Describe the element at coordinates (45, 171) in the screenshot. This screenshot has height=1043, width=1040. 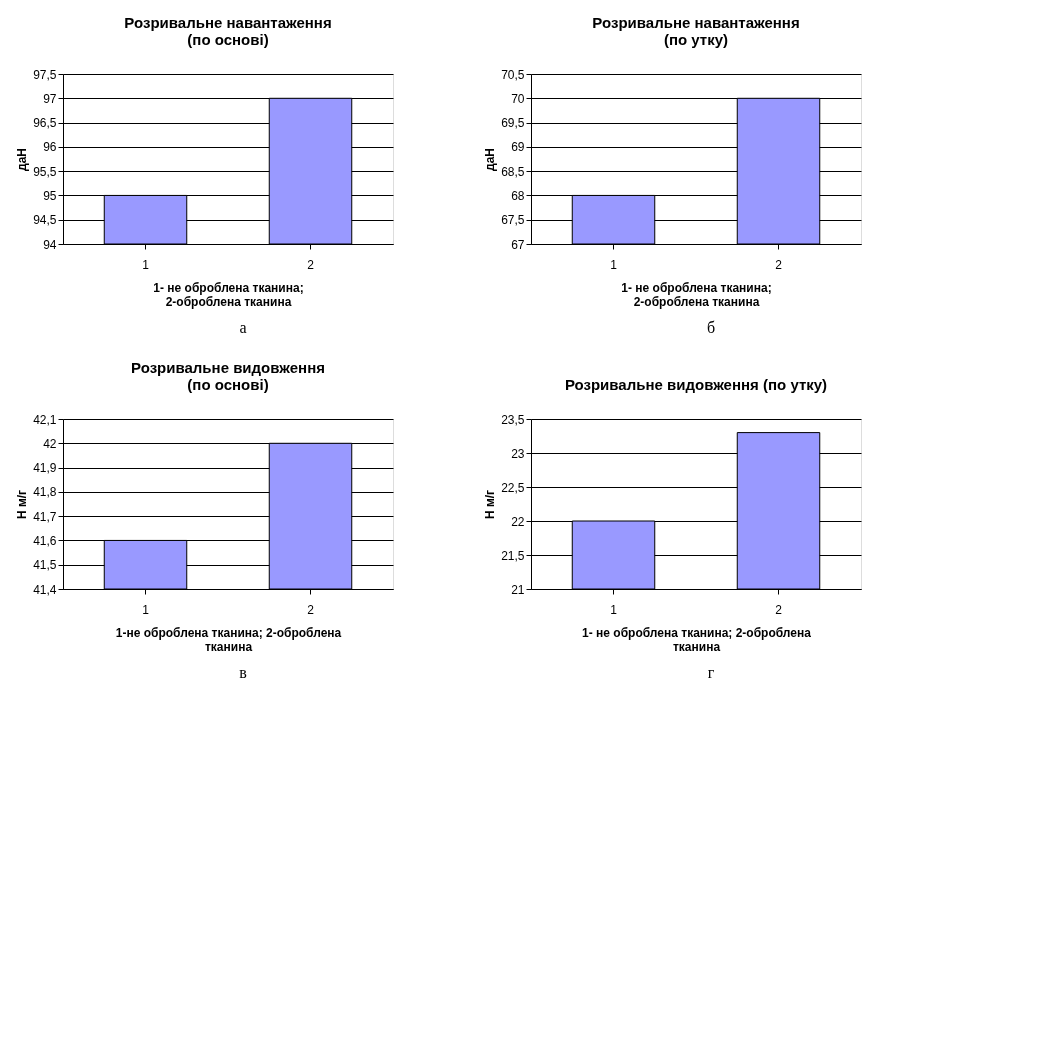
I see `y-tick-label: 95,5` at that location.